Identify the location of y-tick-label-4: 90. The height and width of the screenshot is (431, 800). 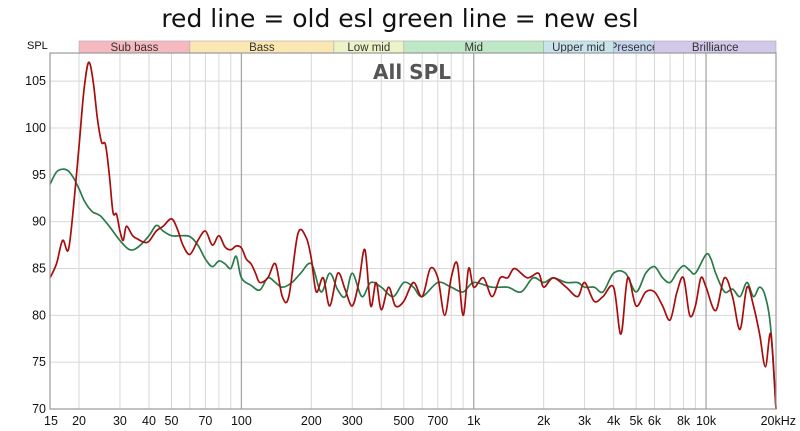
(39, 222).